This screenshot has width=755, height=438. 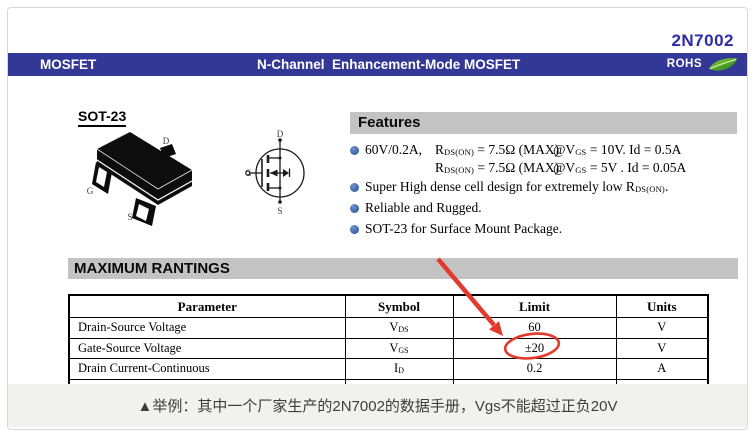 I want to click on mosfet-label: MOSFET, so click(x=68, y=64).